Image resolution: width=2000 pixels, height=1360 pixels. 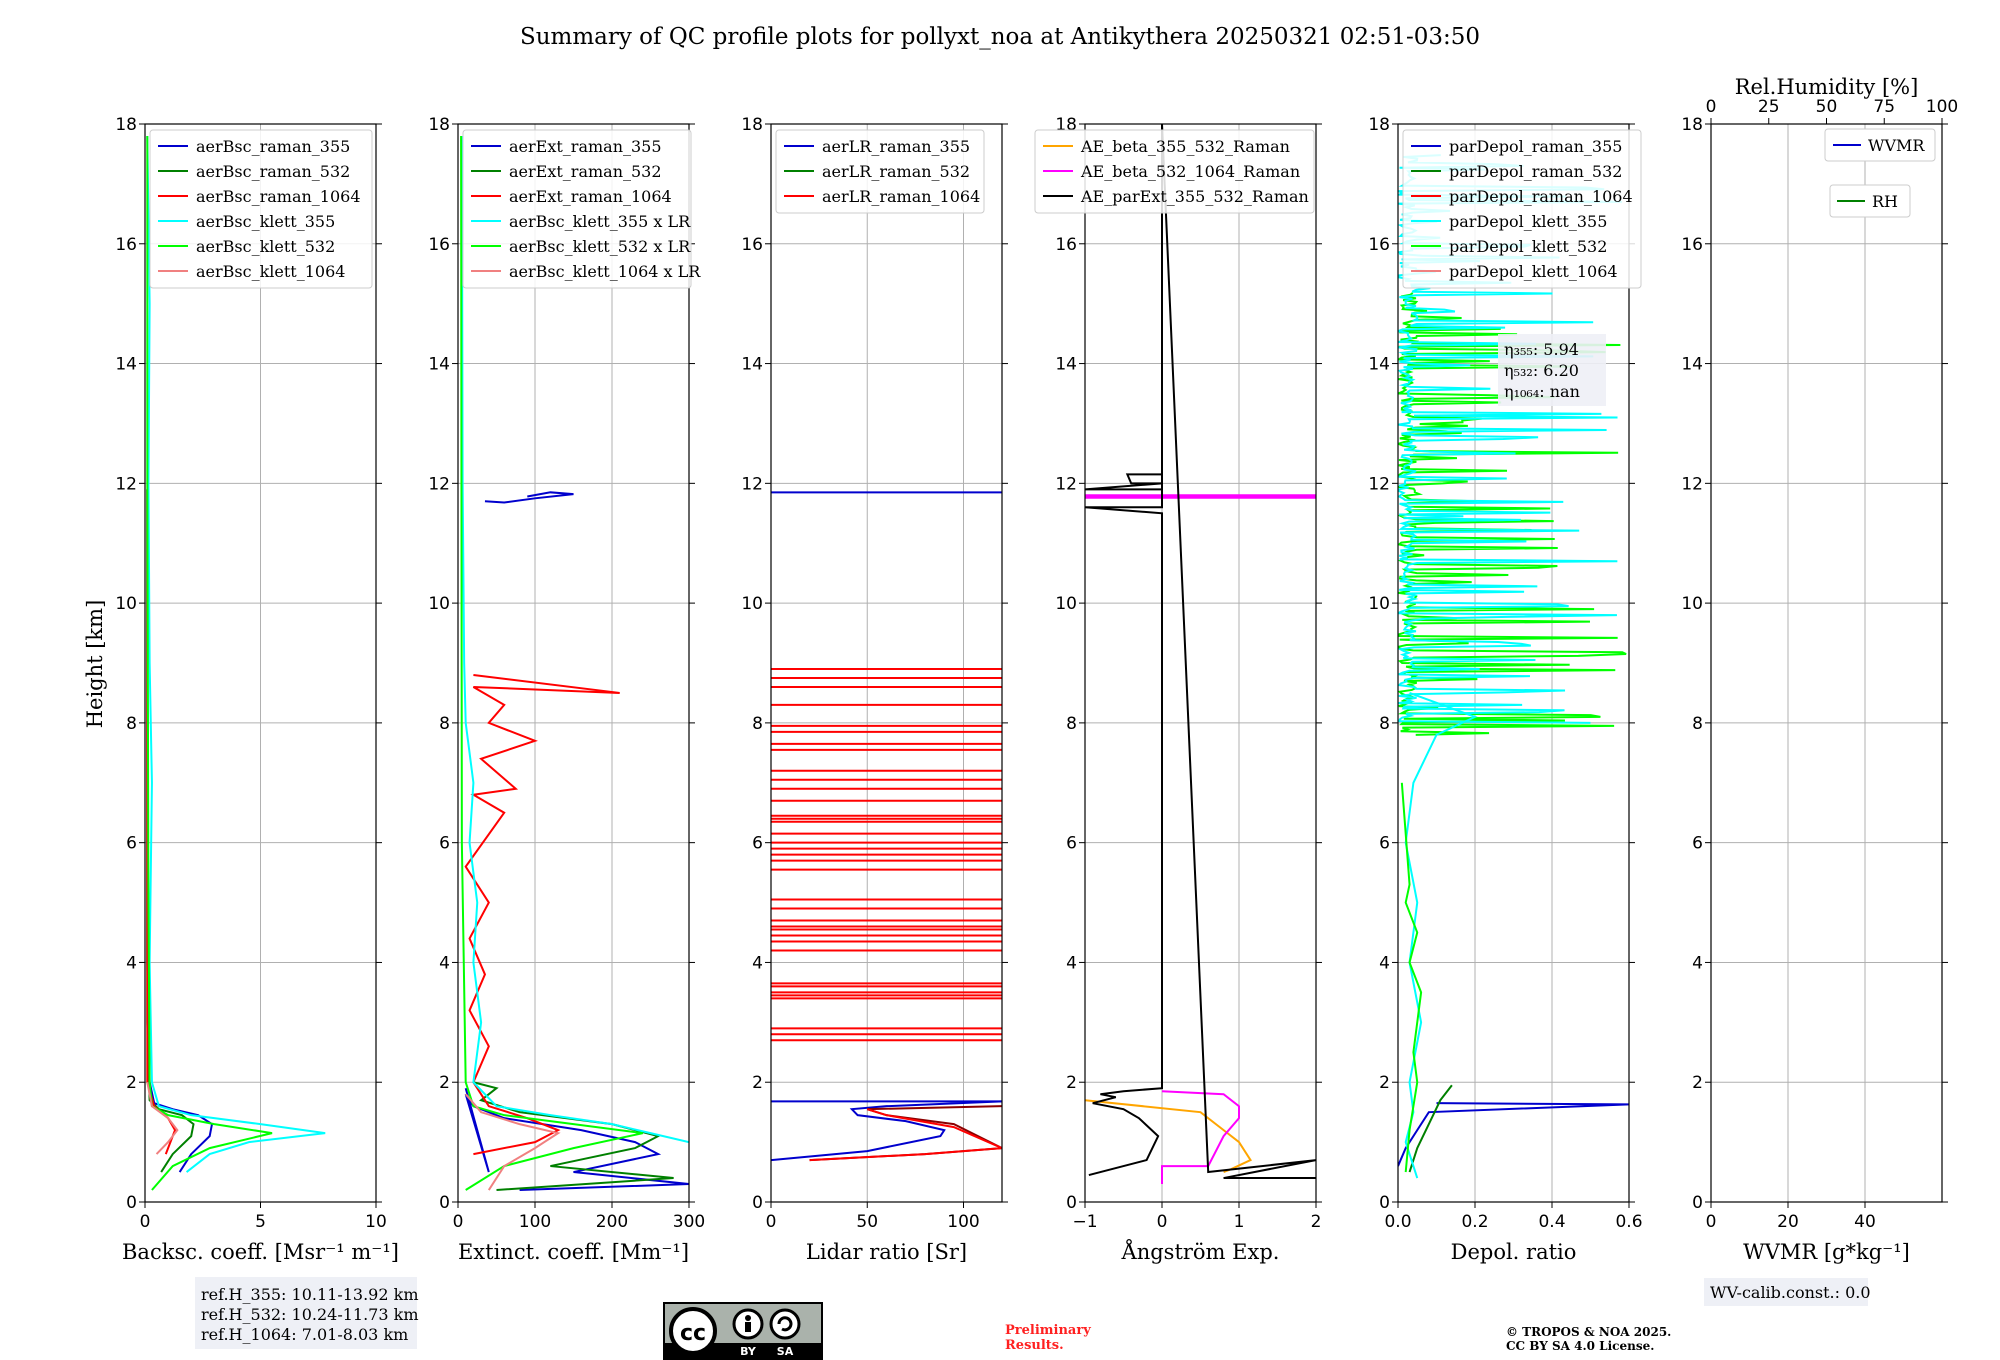 I want to click on legend-label: WVMR, so click(x=1896, y=145).